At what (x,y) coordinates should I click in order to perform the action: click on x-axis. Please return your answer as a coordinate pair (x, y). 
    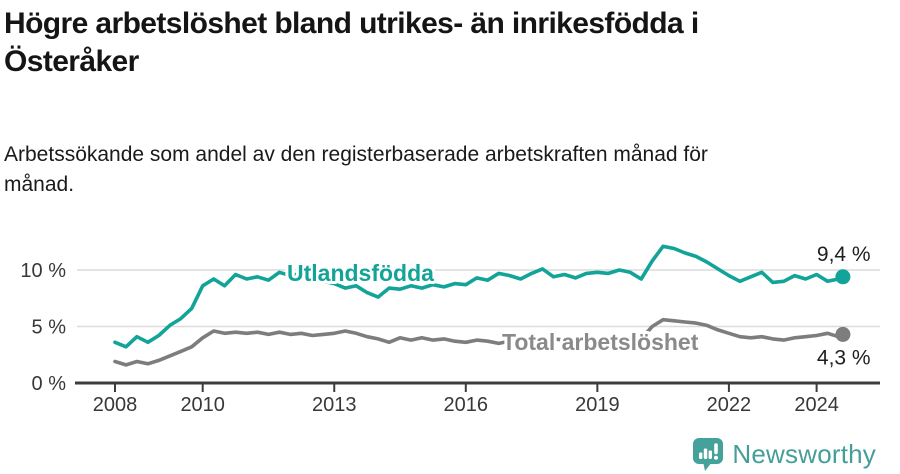
    Looking at the image, I should click on (477, 386).